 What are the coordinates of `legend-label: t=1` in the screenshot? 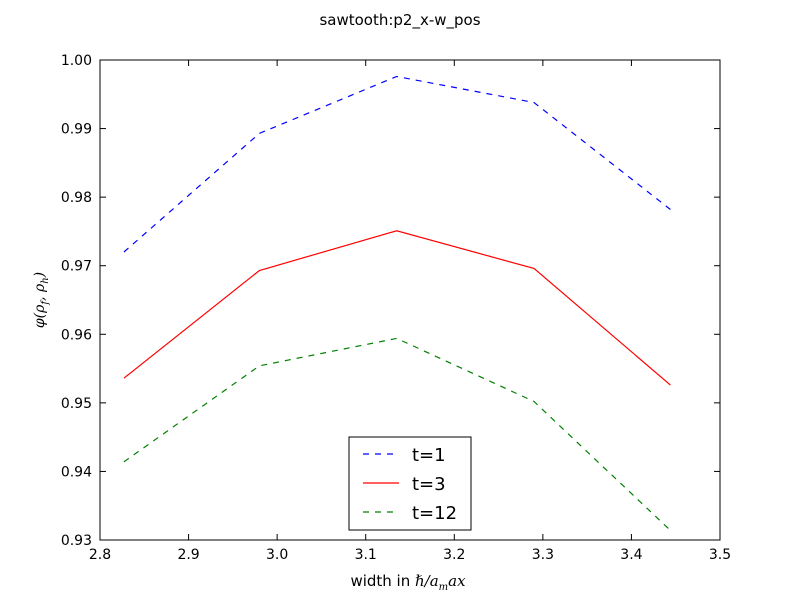 It's located at (429, 455).